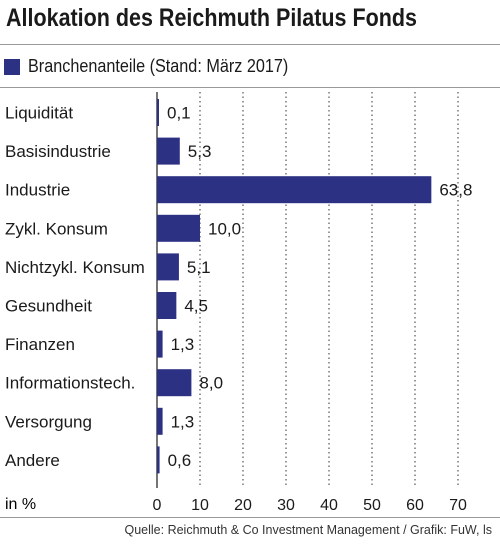  I want to click on footer-divider, so click(250, 517).